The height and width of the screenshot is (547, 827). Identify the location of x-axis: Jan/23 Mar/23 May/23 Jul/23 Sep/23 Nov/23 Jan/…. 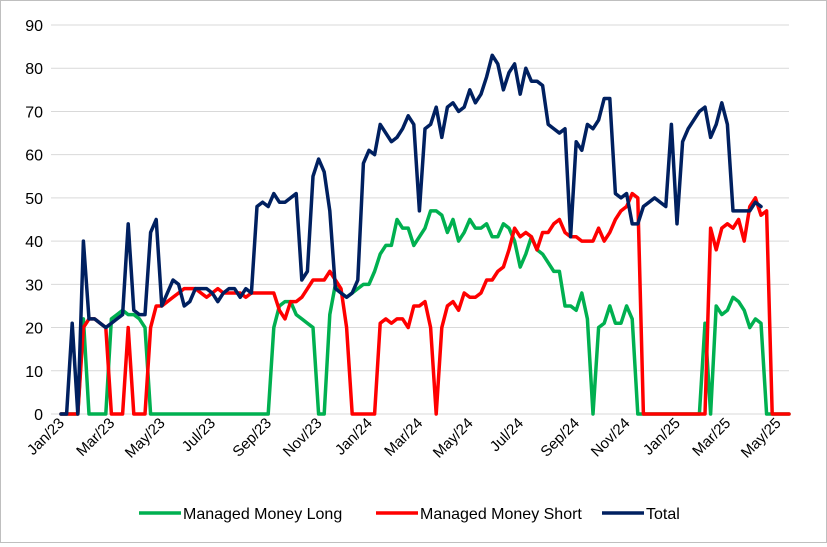
(406, 437).